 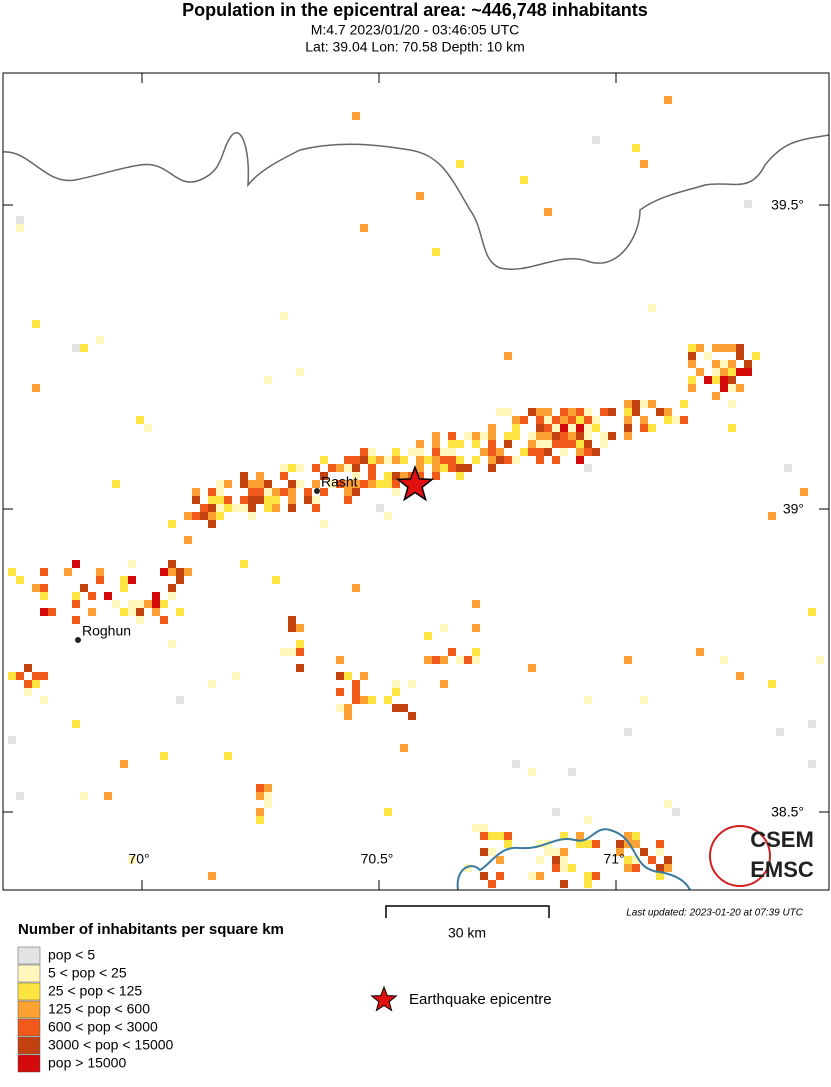 What do you see at coordinates (151, 929) in the screenshot?
I see `legend-title: Number of inhabitants per square km` at bounding box center [151, 929].